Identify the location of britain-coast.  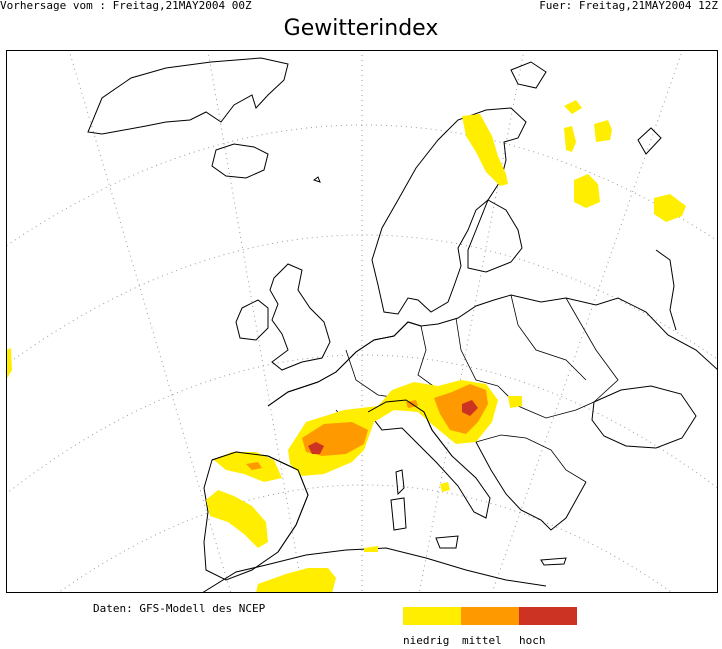
(300, 317).